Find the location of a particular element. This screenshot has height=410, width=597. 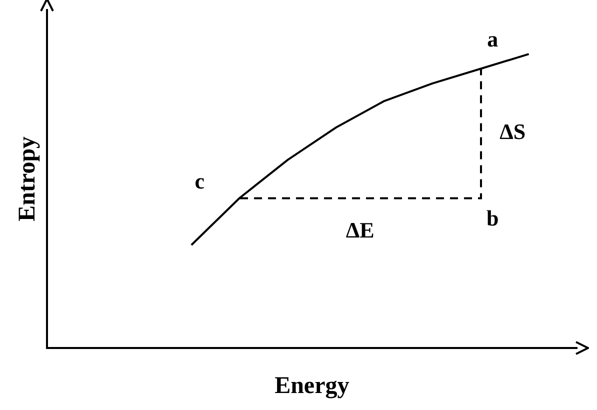

annotation: c is located at coordinates (199, 181).